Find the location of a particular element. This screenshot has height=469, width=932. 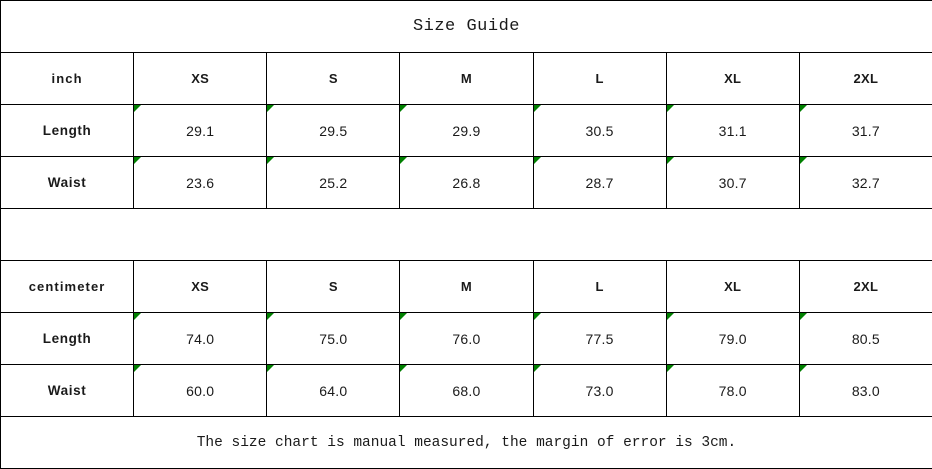

inch-length-m: 29.9 is located at coordinates (466, 130).